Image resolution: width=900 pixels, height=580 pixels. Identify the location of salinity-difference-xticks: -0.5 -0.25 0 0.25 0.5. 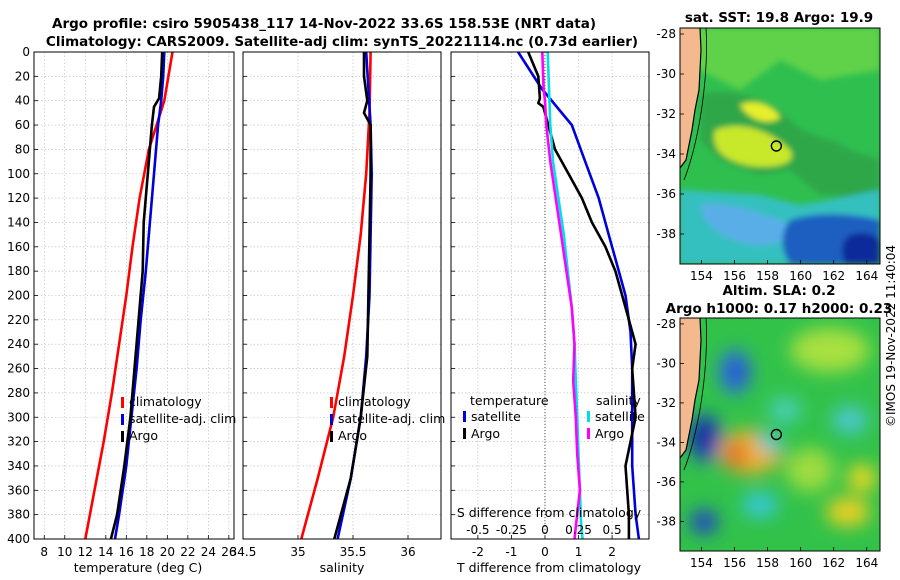
(543, 530).